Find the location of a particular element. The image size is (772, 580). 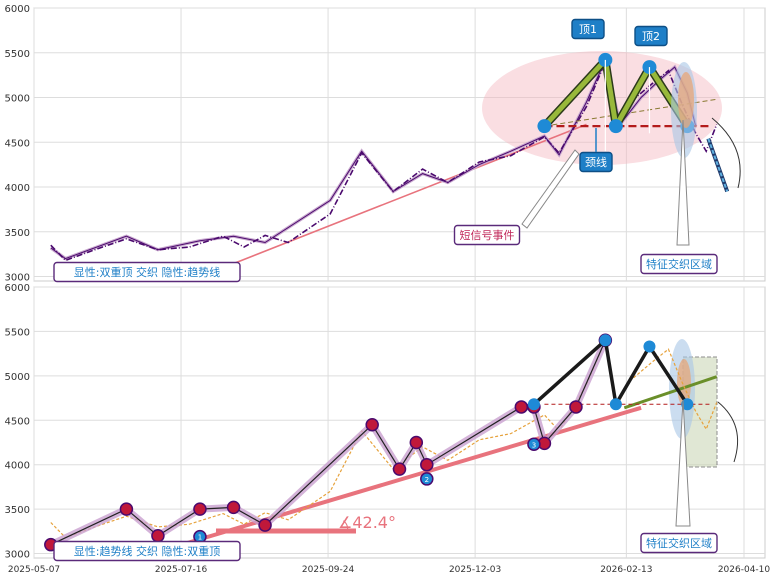

angle-label: ∡42.4° is located at coordinates (367, 522).